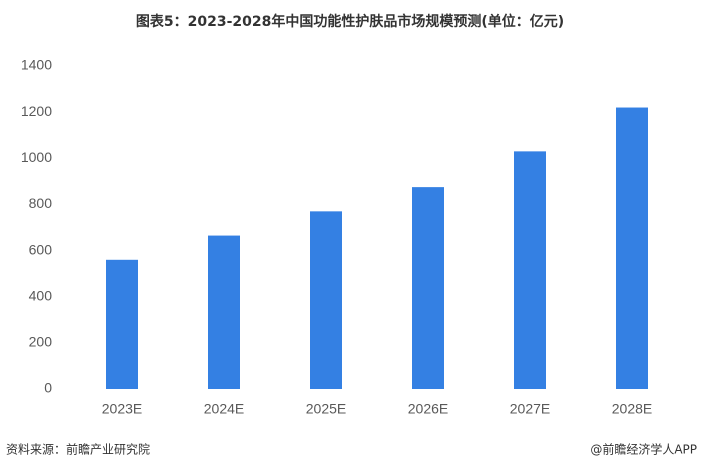 This screenshot has width=701, height=470. I want to click on x-tick-label: 2023E, so click(122, 409).